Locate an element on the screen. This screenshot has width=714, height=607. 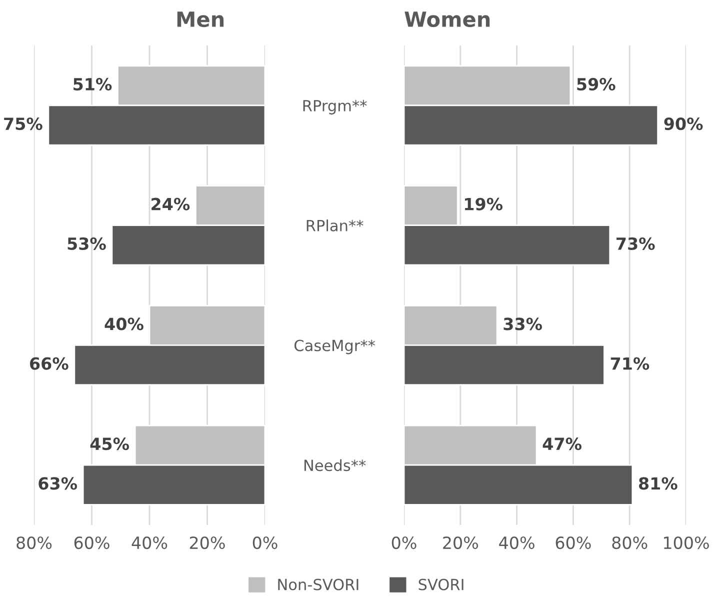
data-label: 73% is located at coordinates (635, 243).